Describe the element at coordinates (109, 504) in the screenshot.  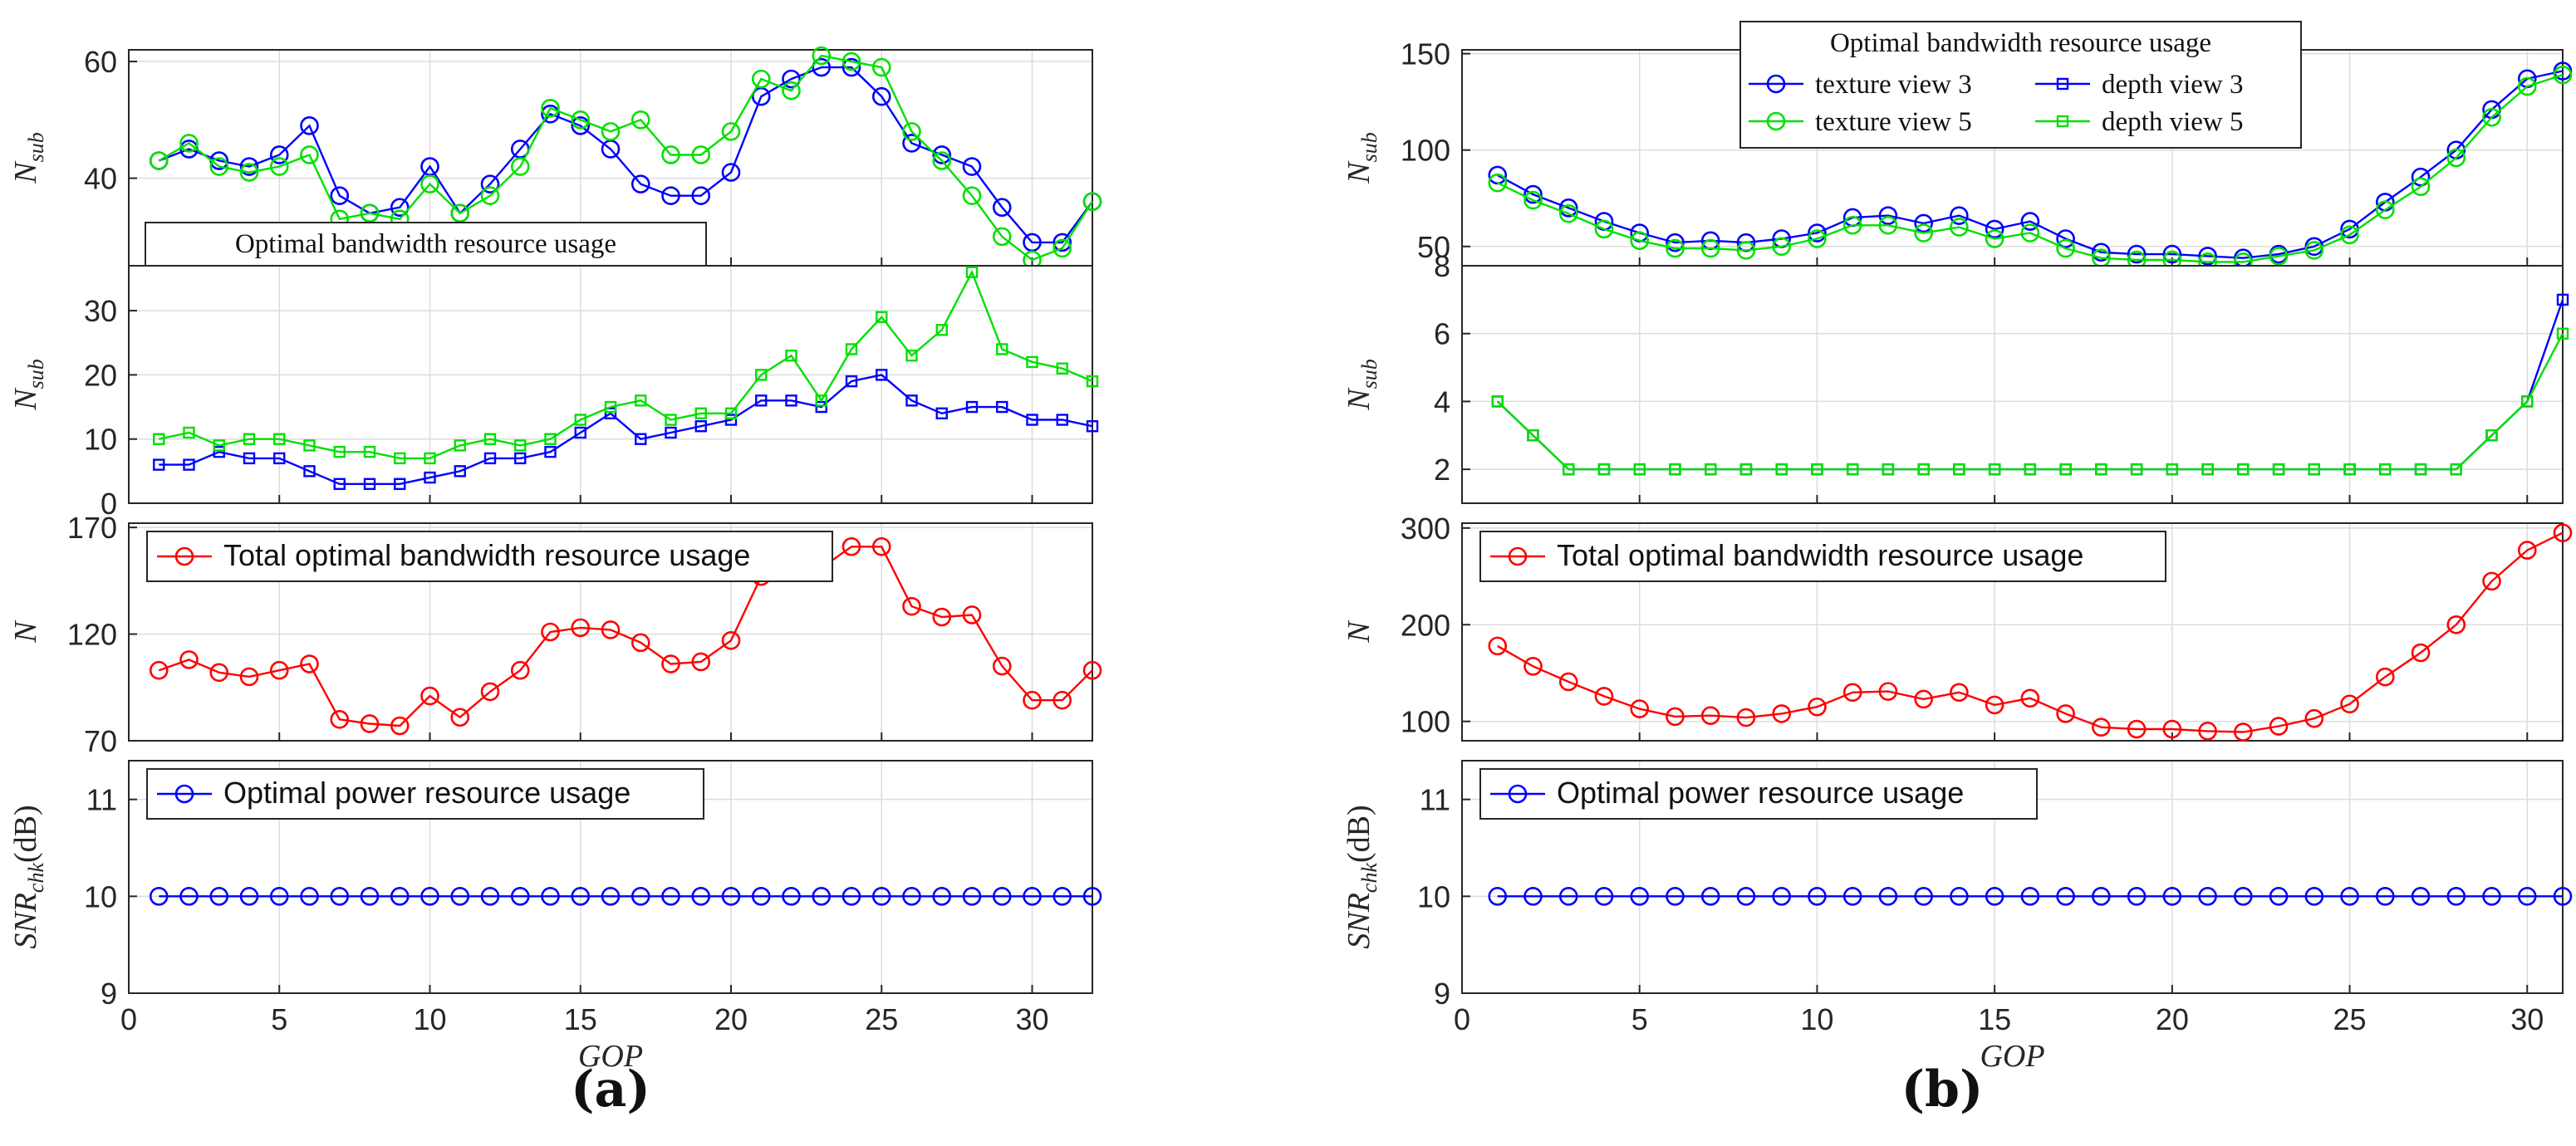
I see `y-tick-label: 0` at that location.